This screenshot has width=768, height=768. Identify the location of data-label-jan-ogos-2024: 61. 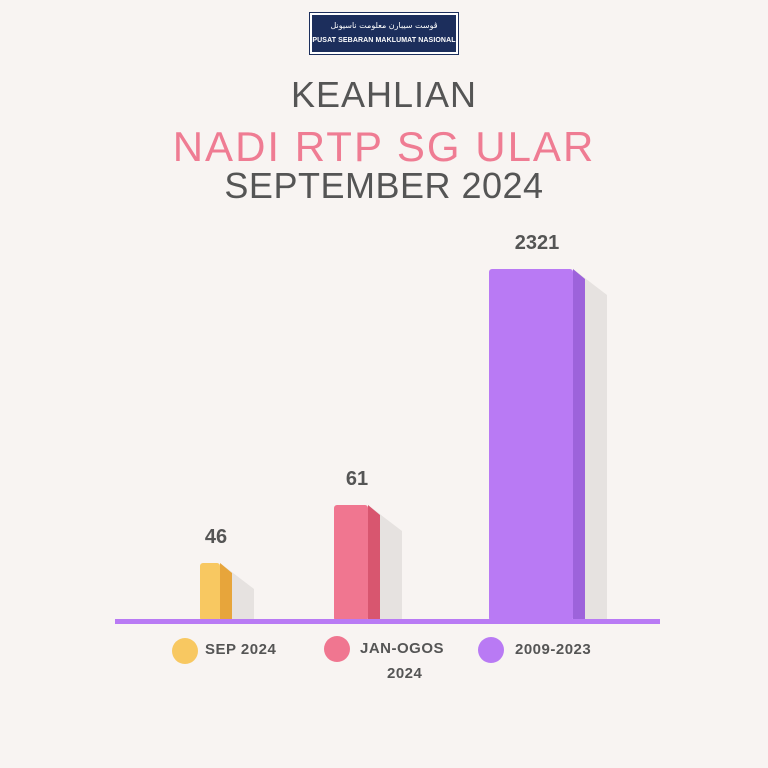
(357, 479).